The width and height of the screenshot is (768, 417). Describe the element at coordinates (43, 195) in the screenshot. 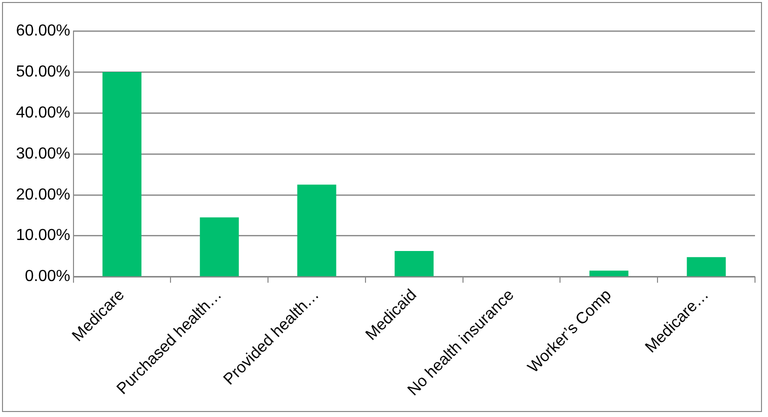

I see `y-tick-label: 20.00%` at that location.